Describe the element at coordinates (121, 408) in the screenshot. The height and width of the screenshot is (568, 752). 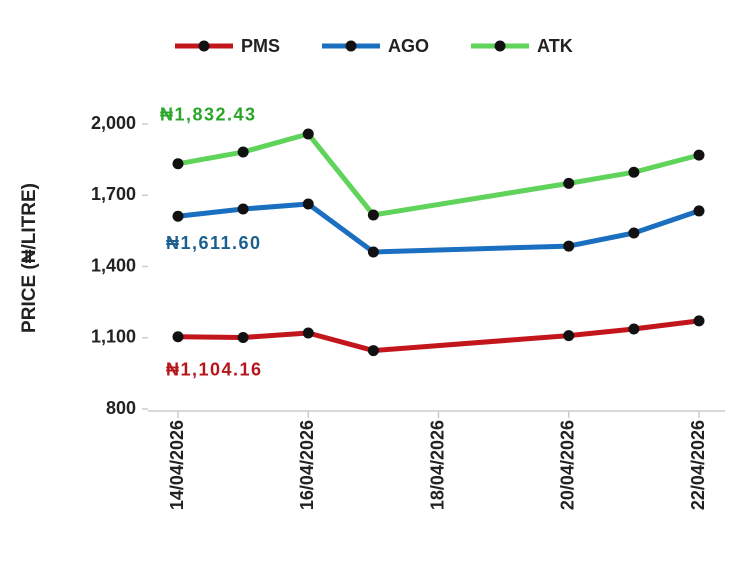
I see `y-tick-label: 800` at that location.